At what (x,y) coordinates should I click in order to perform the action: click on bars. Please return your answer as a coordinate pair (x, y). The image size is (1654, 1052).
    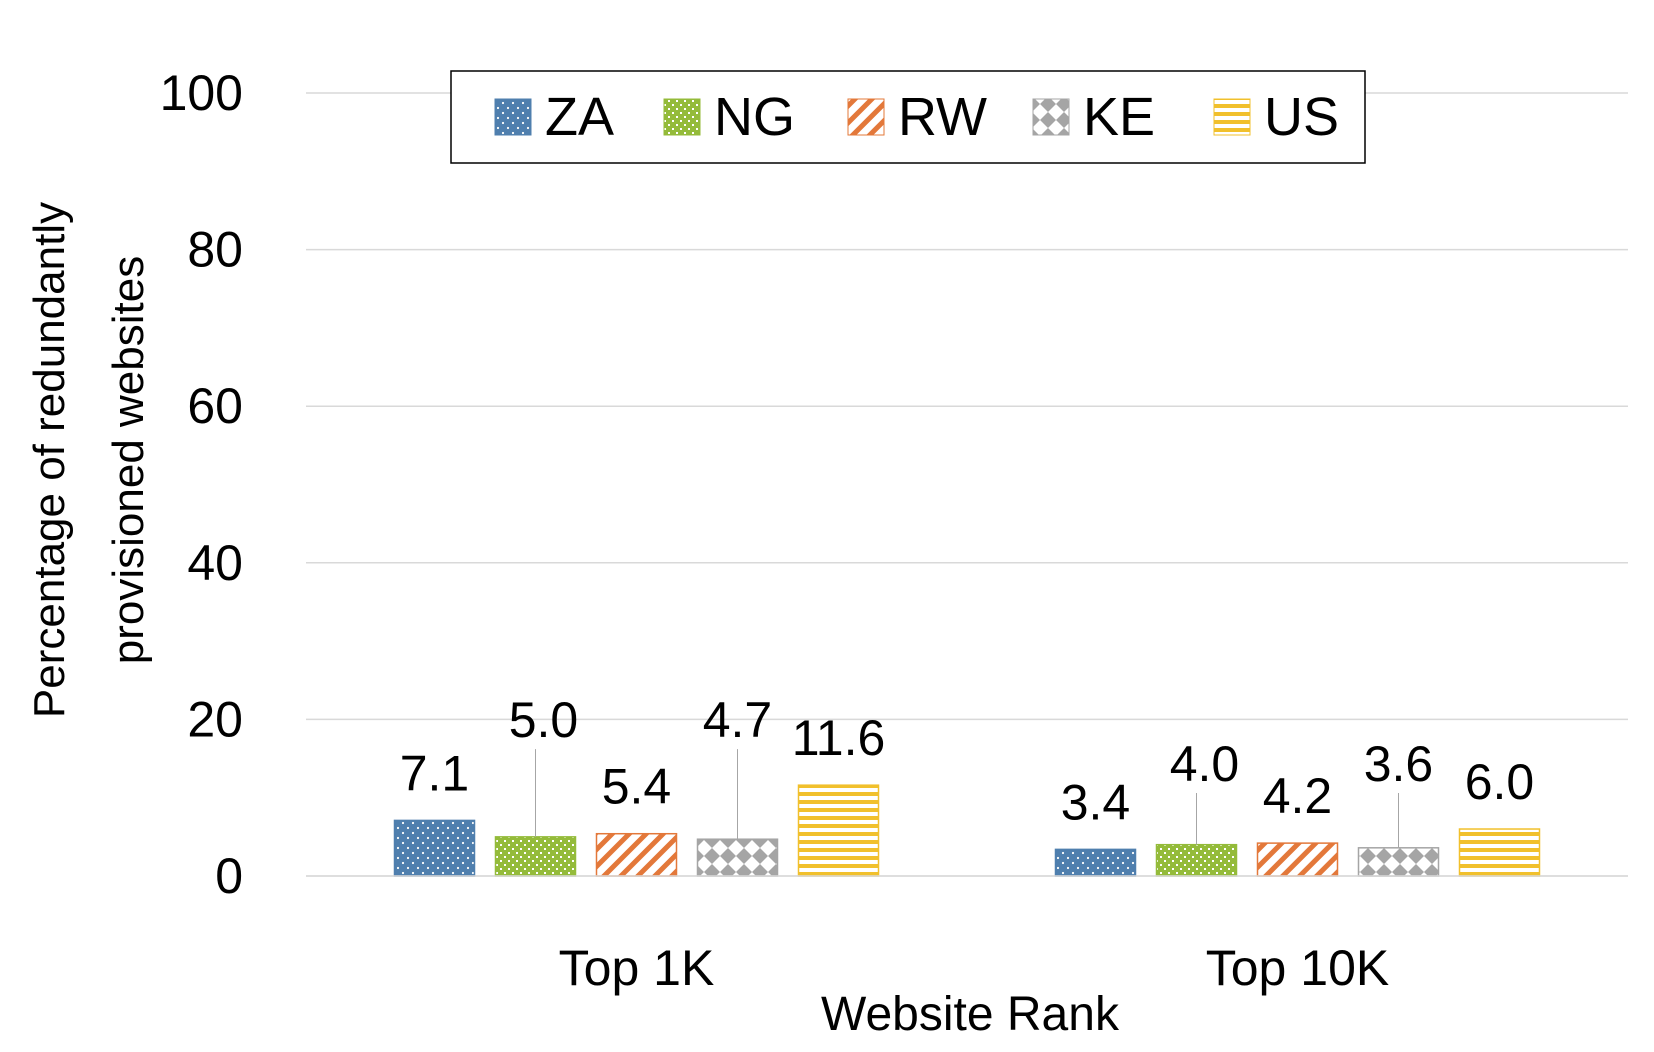
    Looking at the image, I should click on (967, 830).